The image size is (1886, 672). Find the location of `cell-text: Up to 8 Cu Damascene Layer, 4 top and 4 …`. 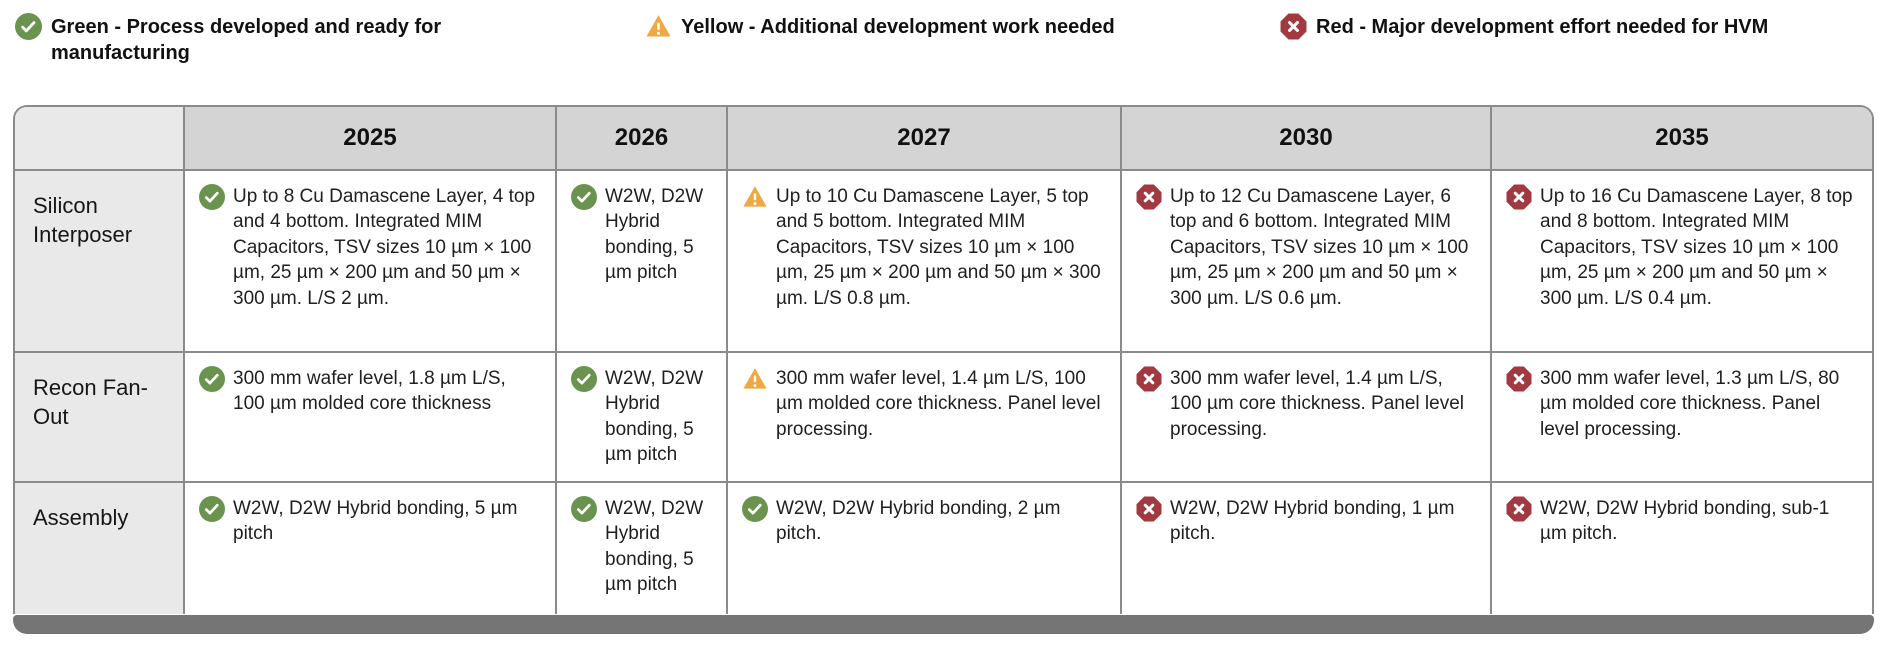

cell-text: Up to 8 Cu Damascene Layer, 4 top and 4 … is located at coordinates (384, 247).